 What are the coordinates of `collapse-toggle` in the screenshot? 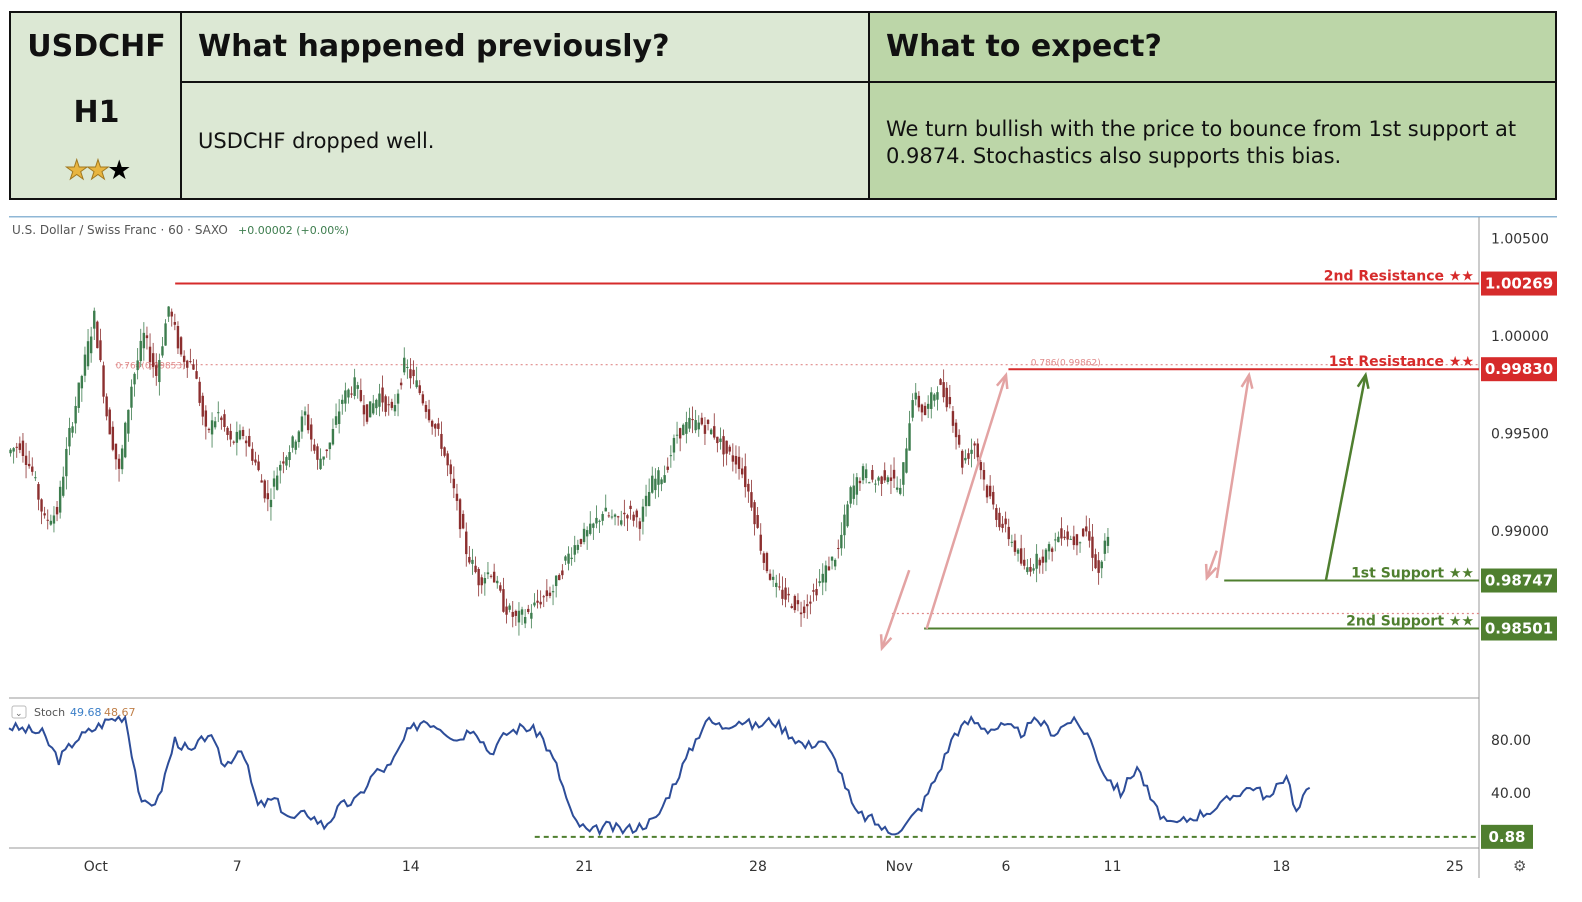 It's located at (19, 712).